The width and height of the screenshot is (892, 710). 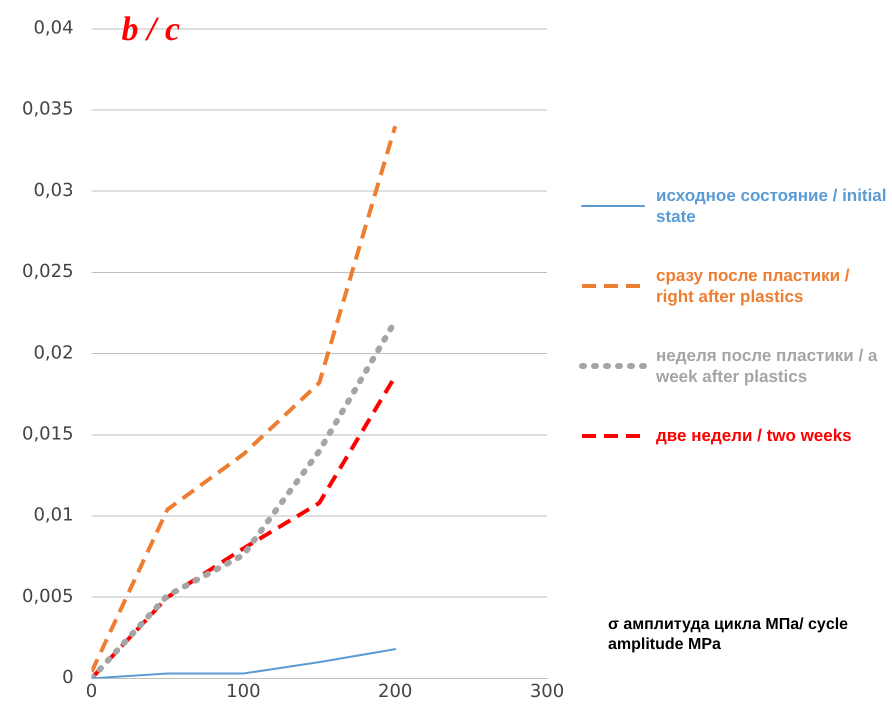 I want to click on chart-title: b / c, so click(x=151, y=29).